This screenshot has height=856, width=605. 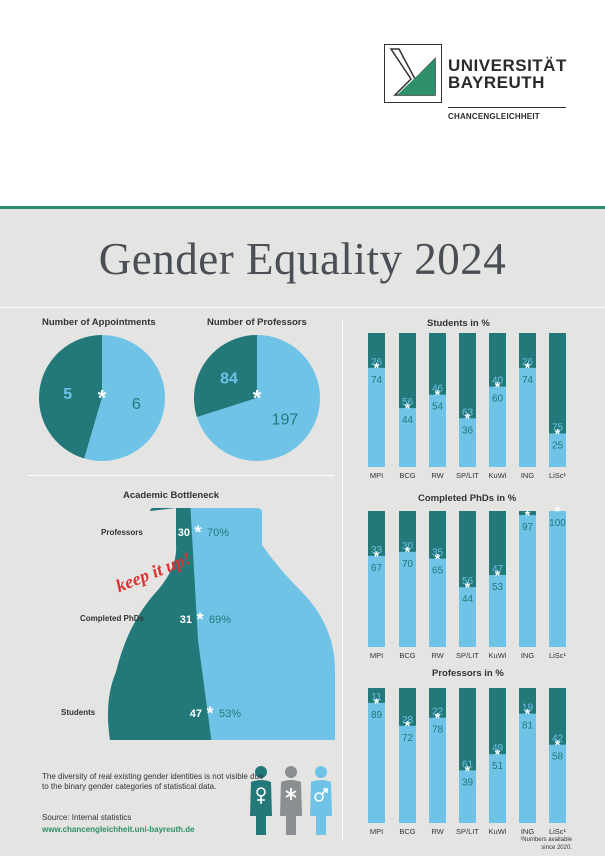 What do you see at coordinates (438, 407) in the screenshot?
I see `bar-light-value: 54` at bounding box center [438, 407].